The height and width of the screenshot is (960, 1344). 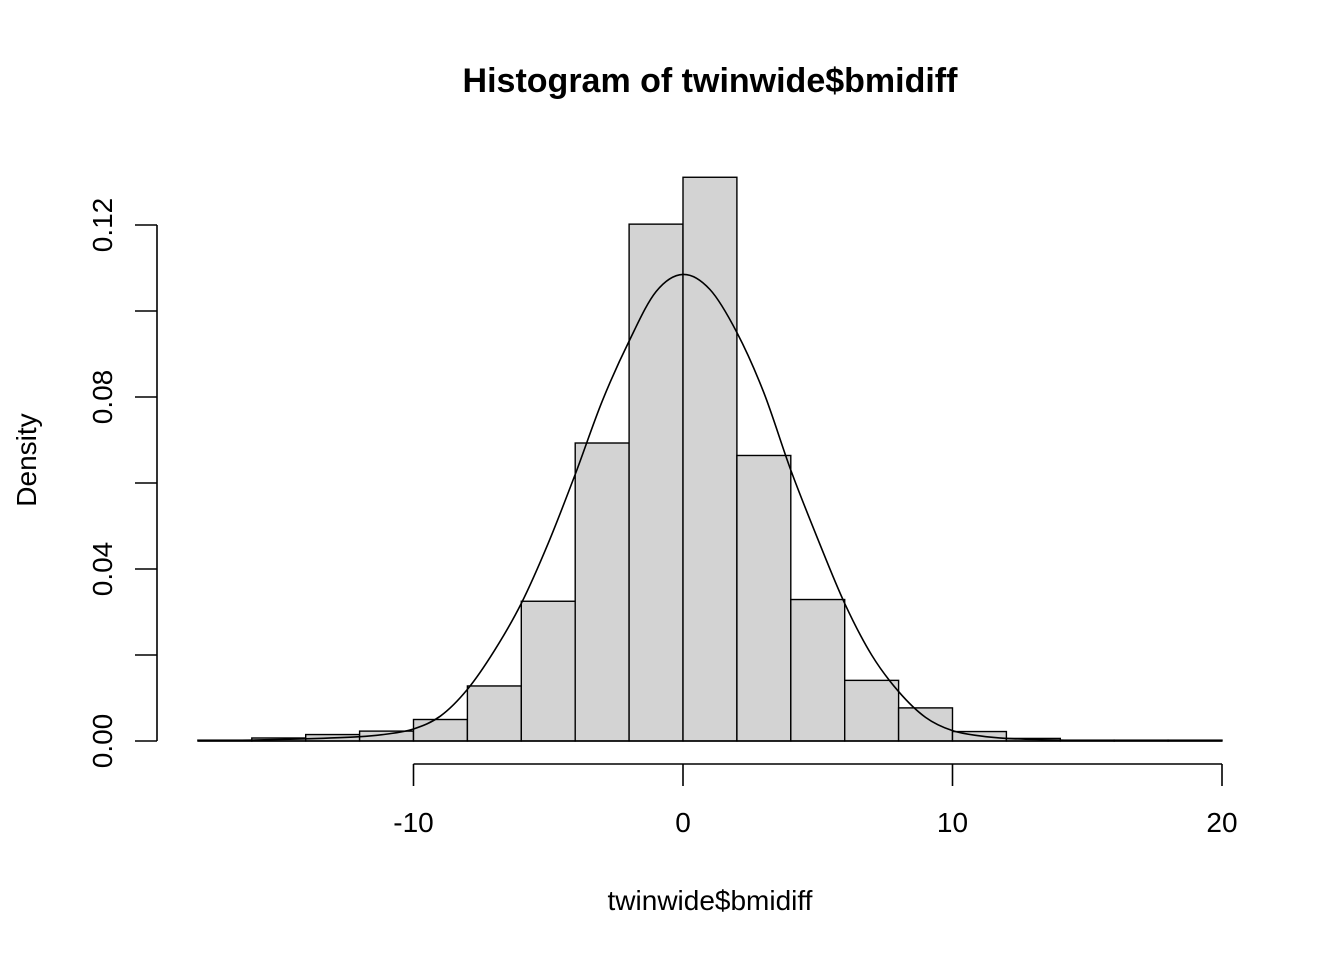 What do you see at coordinates (1221, 822) in the screenshot?
I see `x-tick-label: 20` at bounding box center [1221, 822].